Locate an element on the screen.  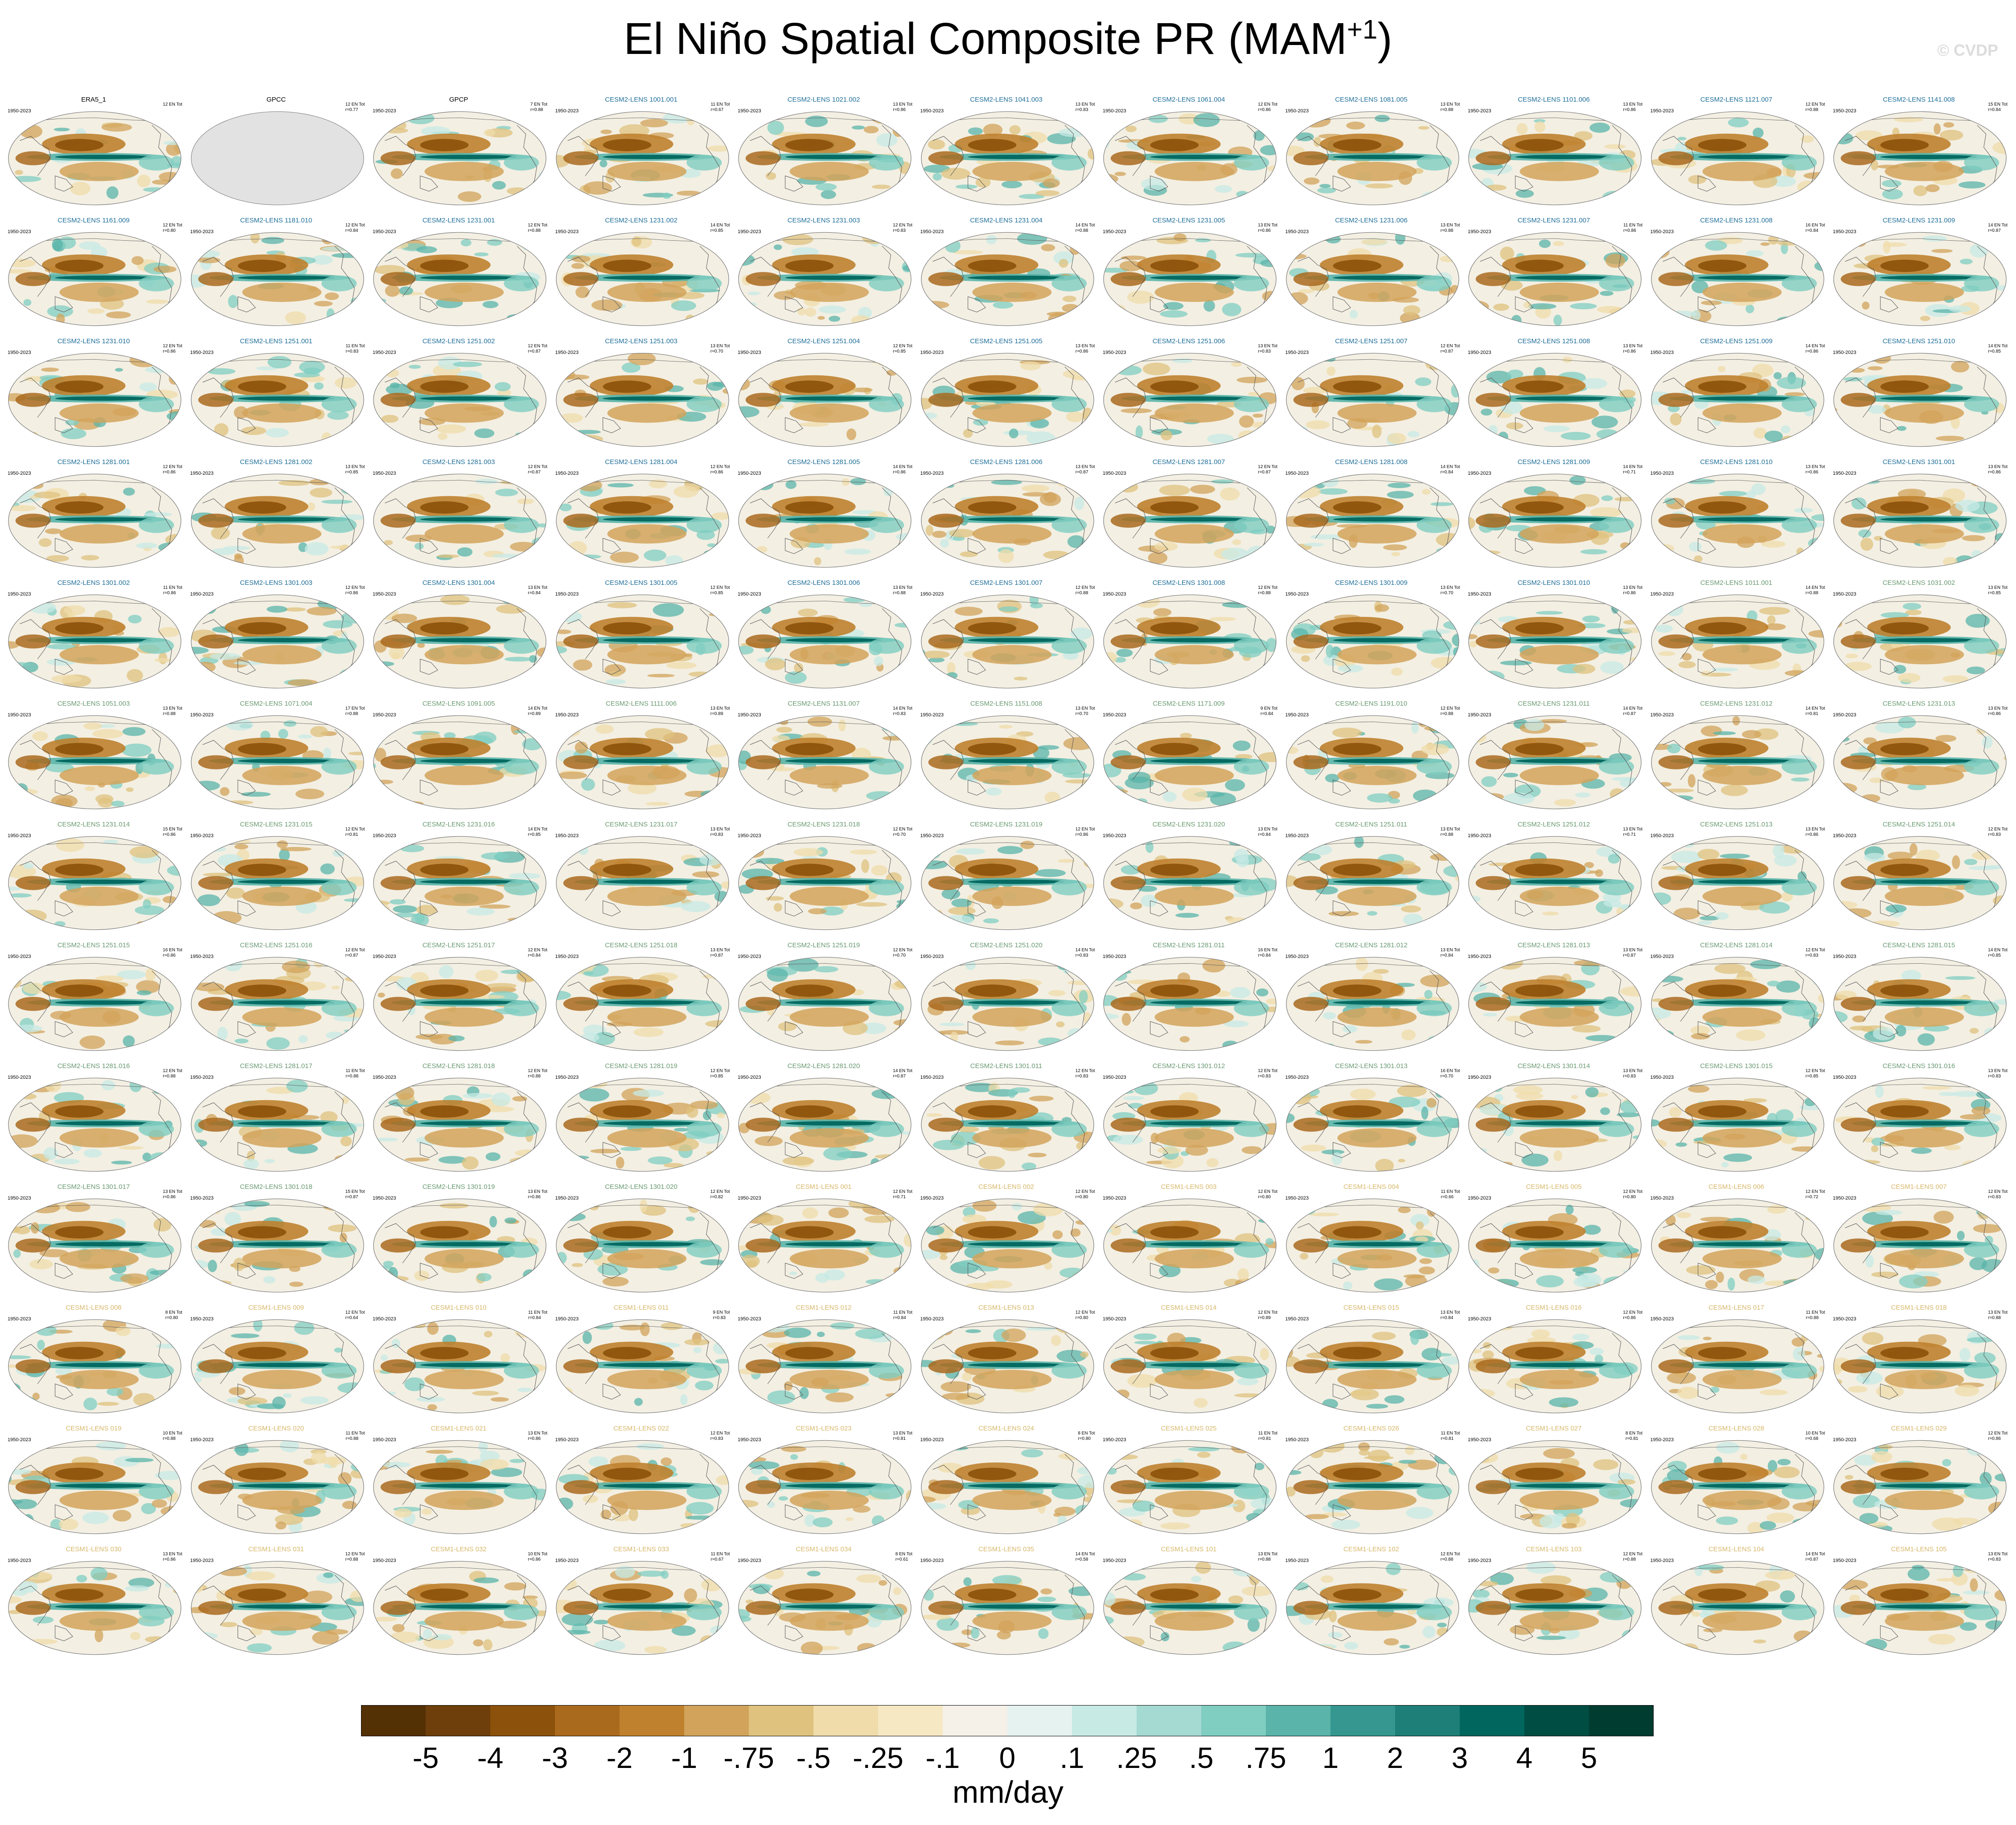
panel-pattern-correlation: r=0.88 is located at coordinates (352, 1076).